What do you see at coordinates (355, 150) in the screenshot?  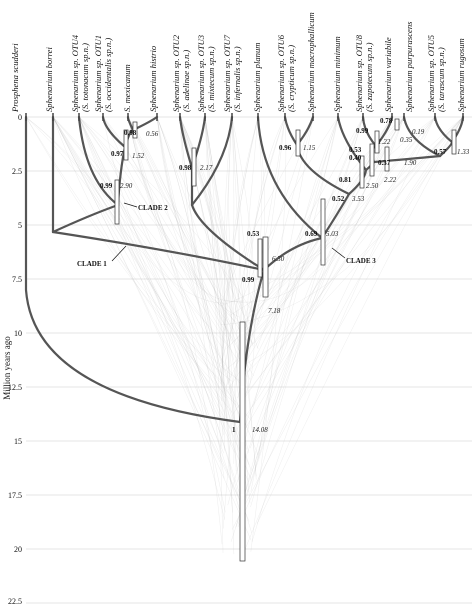 I see `node-support: 0.53` at bounding box center [355, 150].